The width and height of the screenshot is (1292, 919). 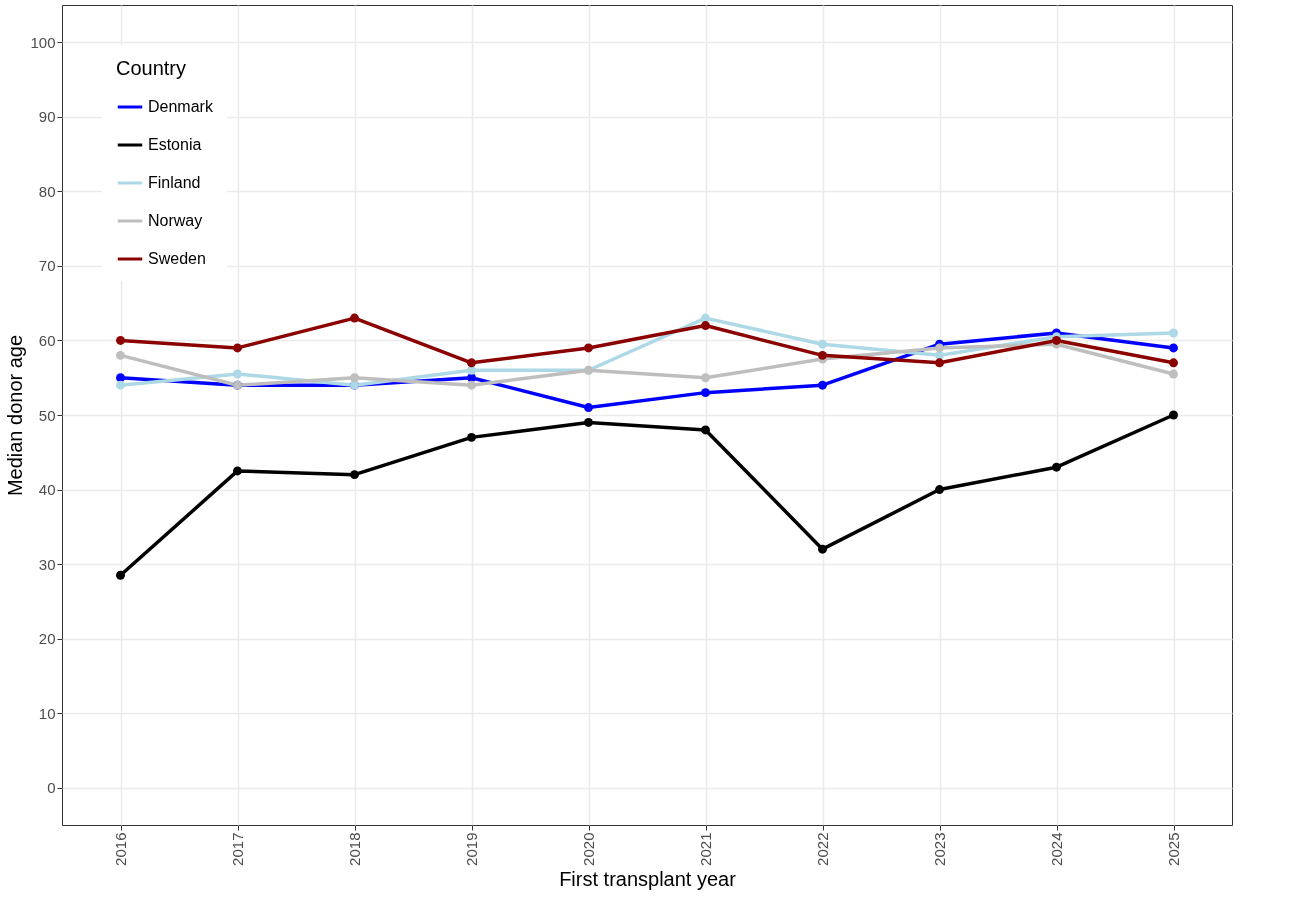 What do you see at coordinates (47, 639) in the screenshot?
I see `y-tick-label: 20` at bounding box center [47, 639].